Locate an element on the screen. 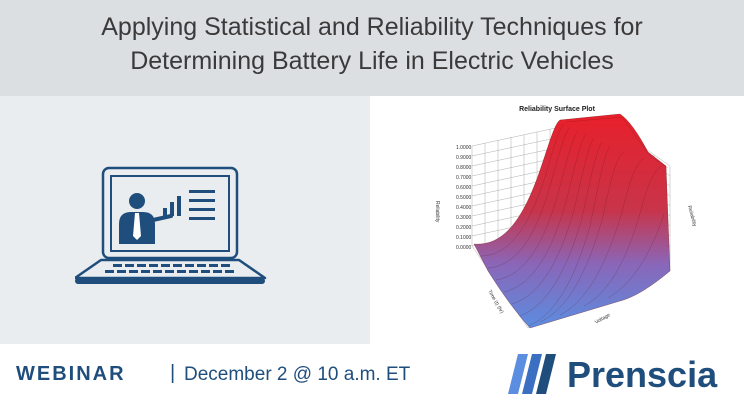  presenter-laptop-icon is located at coordinates (171, 225).